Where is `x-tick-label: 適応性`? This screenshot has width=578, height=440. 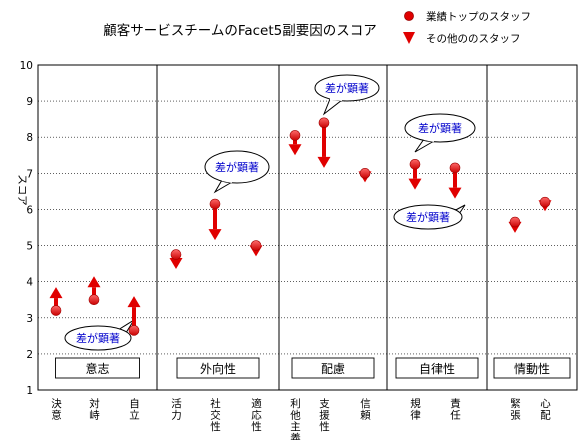
x-tick-label: 適応性 is located at coordinates (256, 414).